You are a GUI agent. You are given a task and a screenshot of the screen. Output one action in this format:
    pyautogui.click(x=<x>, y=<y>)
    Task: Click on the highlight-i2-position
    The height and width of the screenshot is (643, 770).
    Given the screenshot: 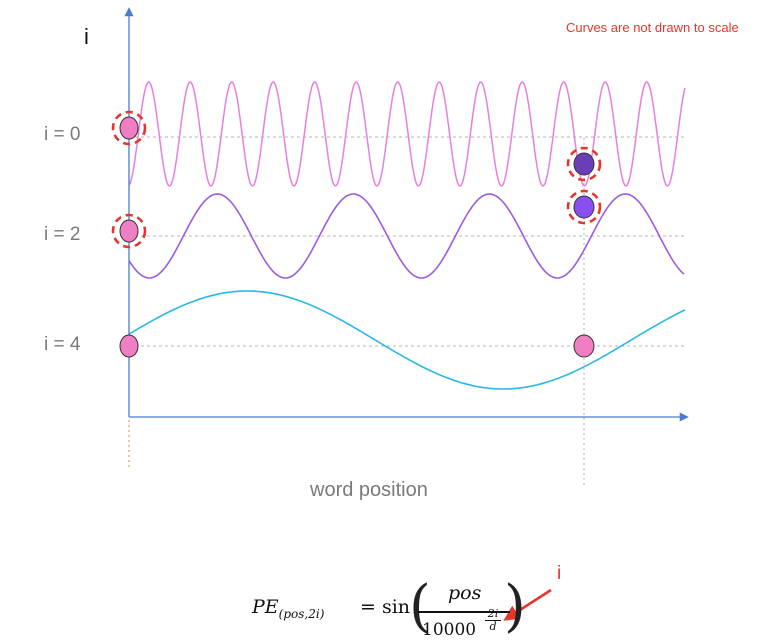 What is the action you would take?
    pyautogui.click(x=584, y=207)
    